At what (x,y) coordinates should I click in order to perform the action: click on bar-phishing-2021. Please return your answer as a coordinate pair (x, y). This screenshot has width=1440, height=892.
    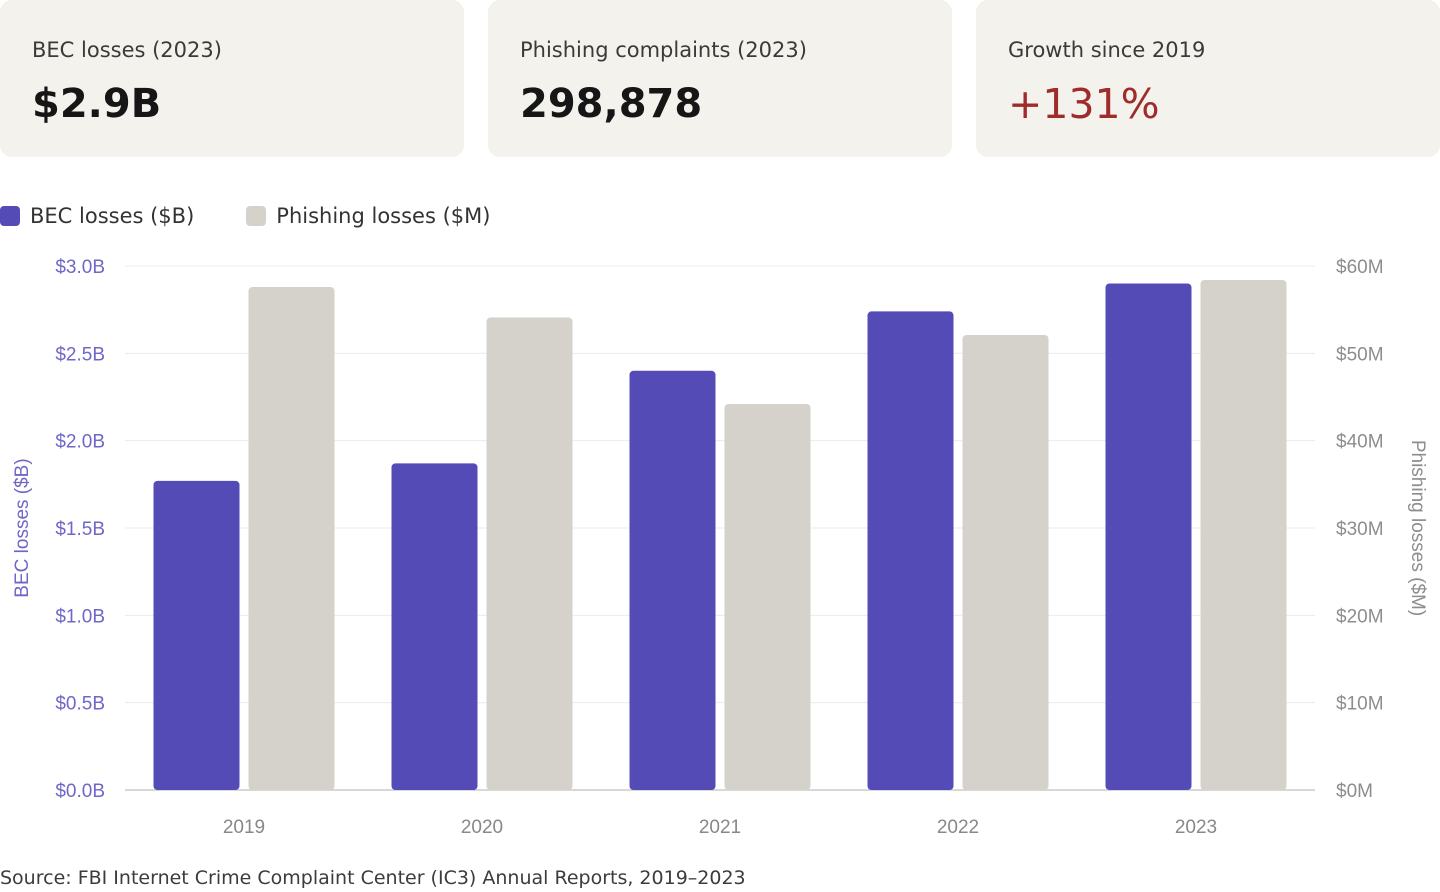
    Looking at the image, I should click on (767, 596).